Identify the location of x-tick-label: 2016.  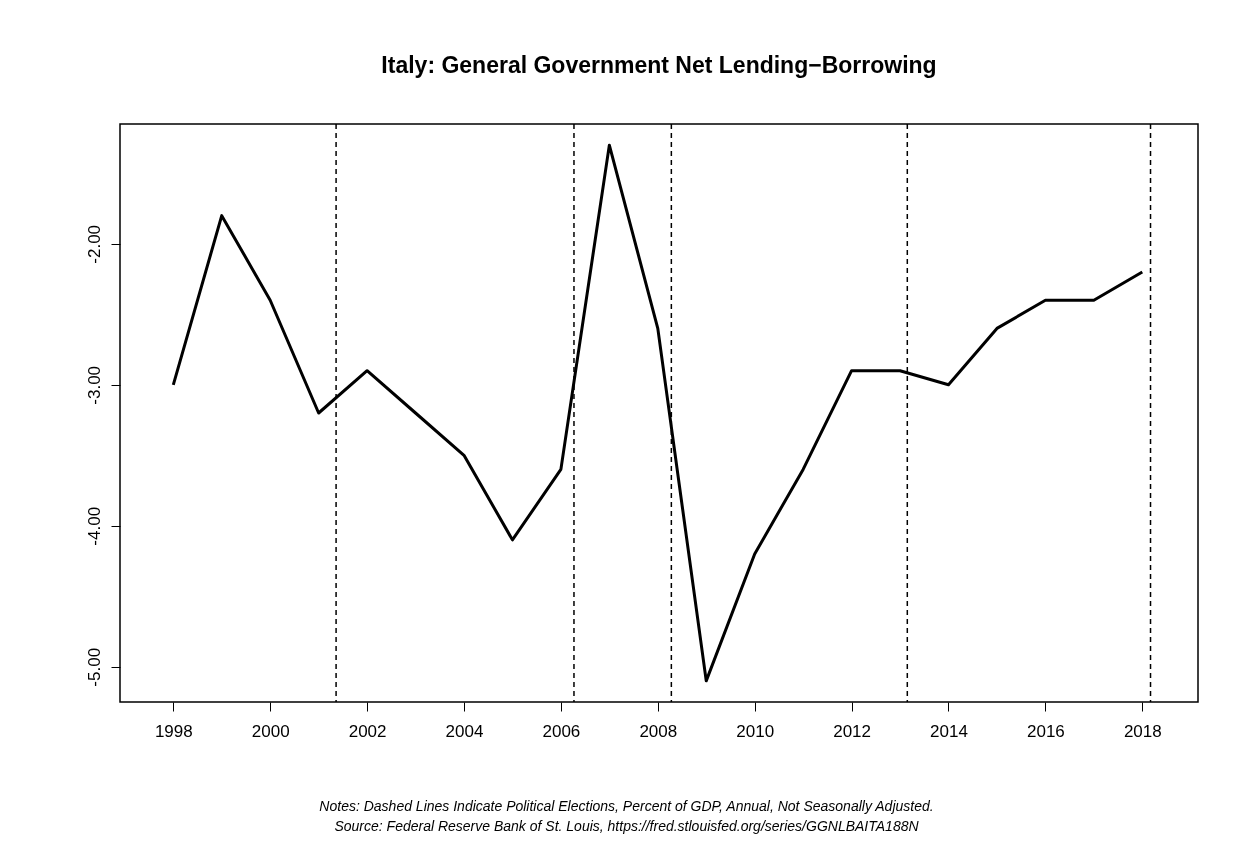
(1045, 731).